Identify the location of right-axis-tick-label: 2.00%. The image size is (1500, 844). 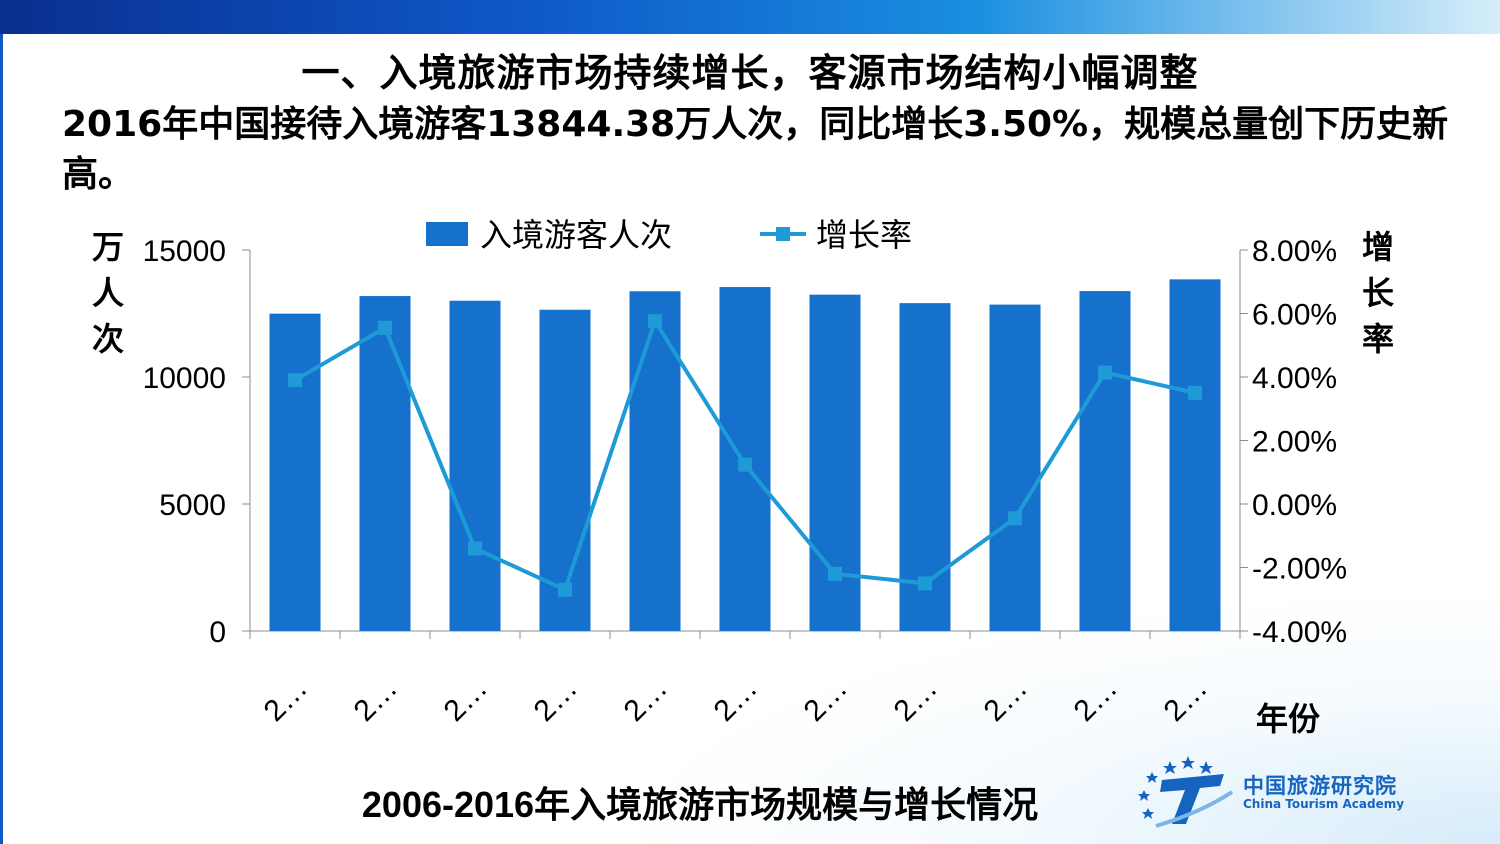
(1294, 442).